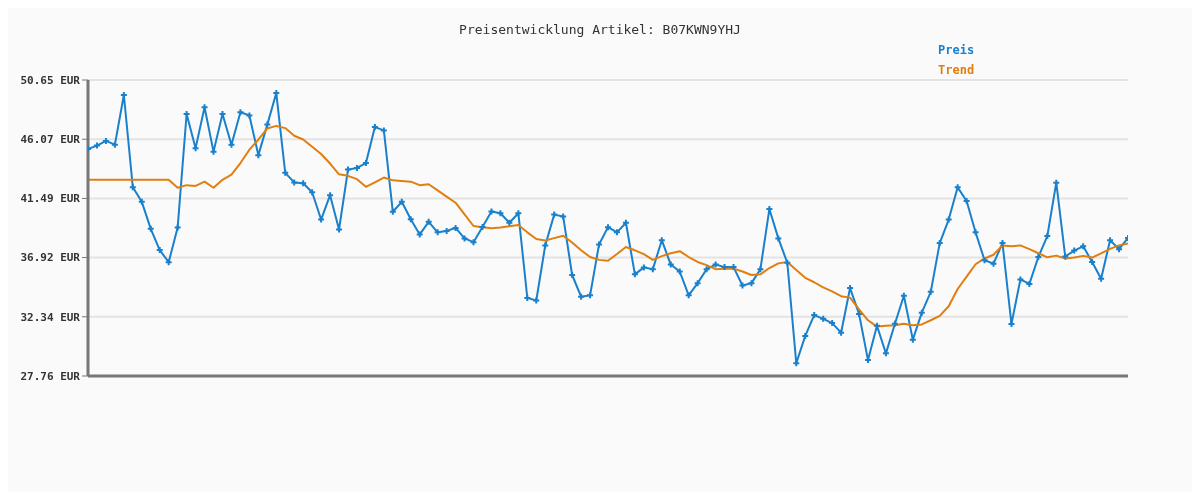  What do you see at coordinates (50, 376) in the screenshot?
I see `y-tick-label: 27.76 EUR` at bounding box center [50, 376].